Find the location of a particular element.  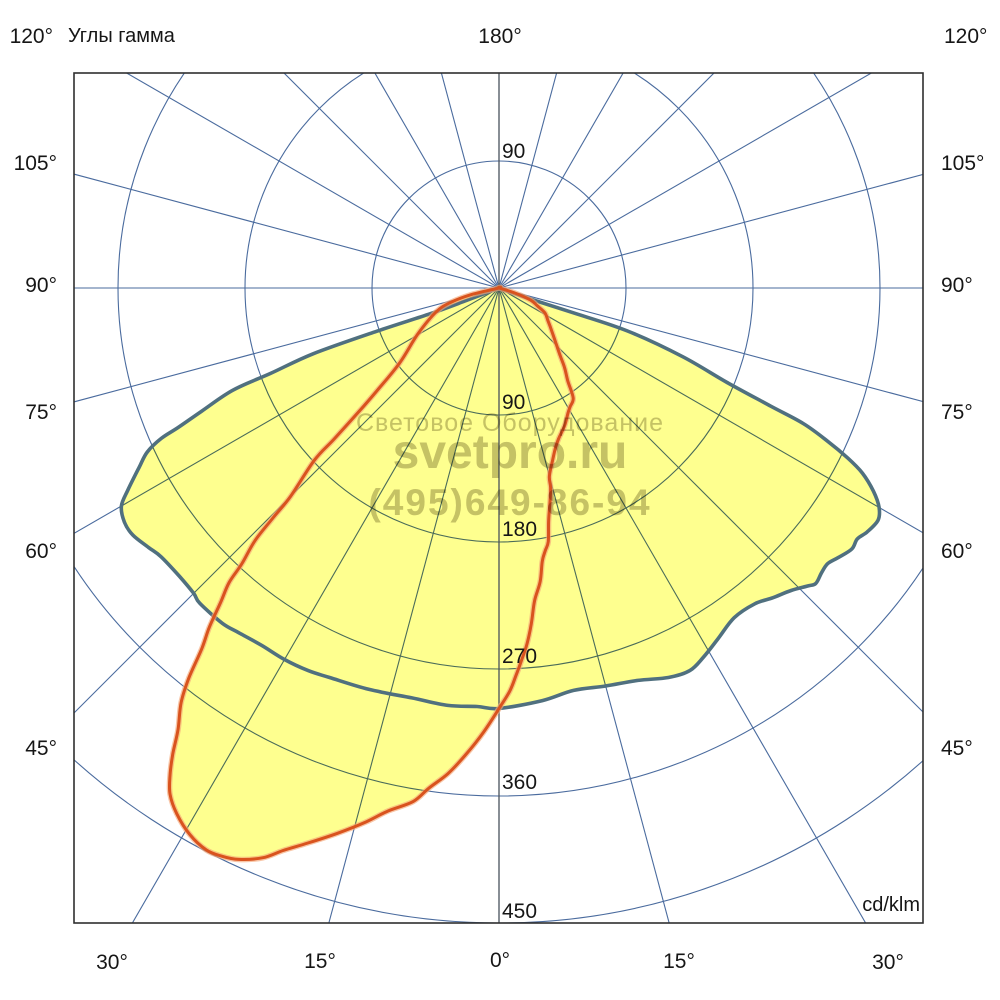

gamma-tick-0-bottom: 0° is located at coordinates (500, 960).